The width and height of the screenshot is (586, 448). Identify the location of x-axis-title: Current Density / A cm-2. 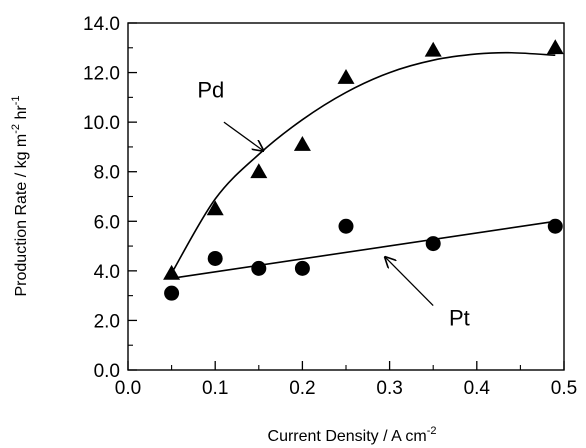
(352, 435).